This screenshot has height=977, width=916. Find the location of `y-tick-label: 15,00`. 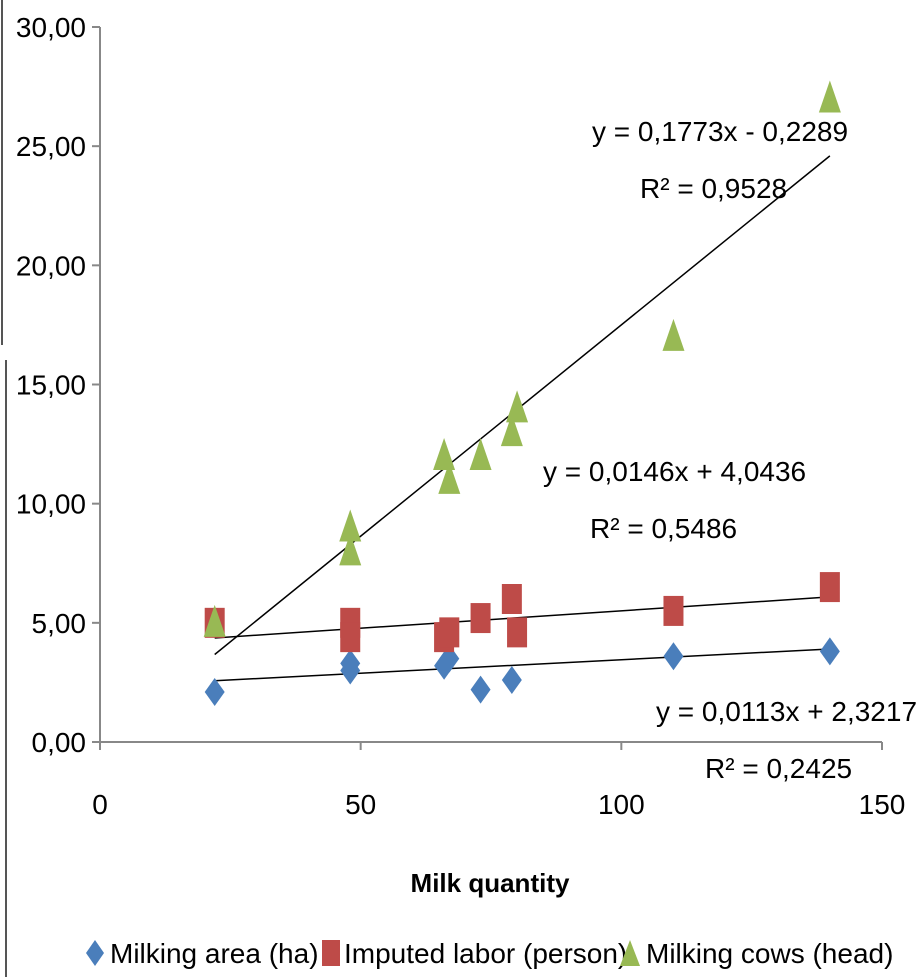

y-tick-label: 15,00 is located at coordinates (51, 385).